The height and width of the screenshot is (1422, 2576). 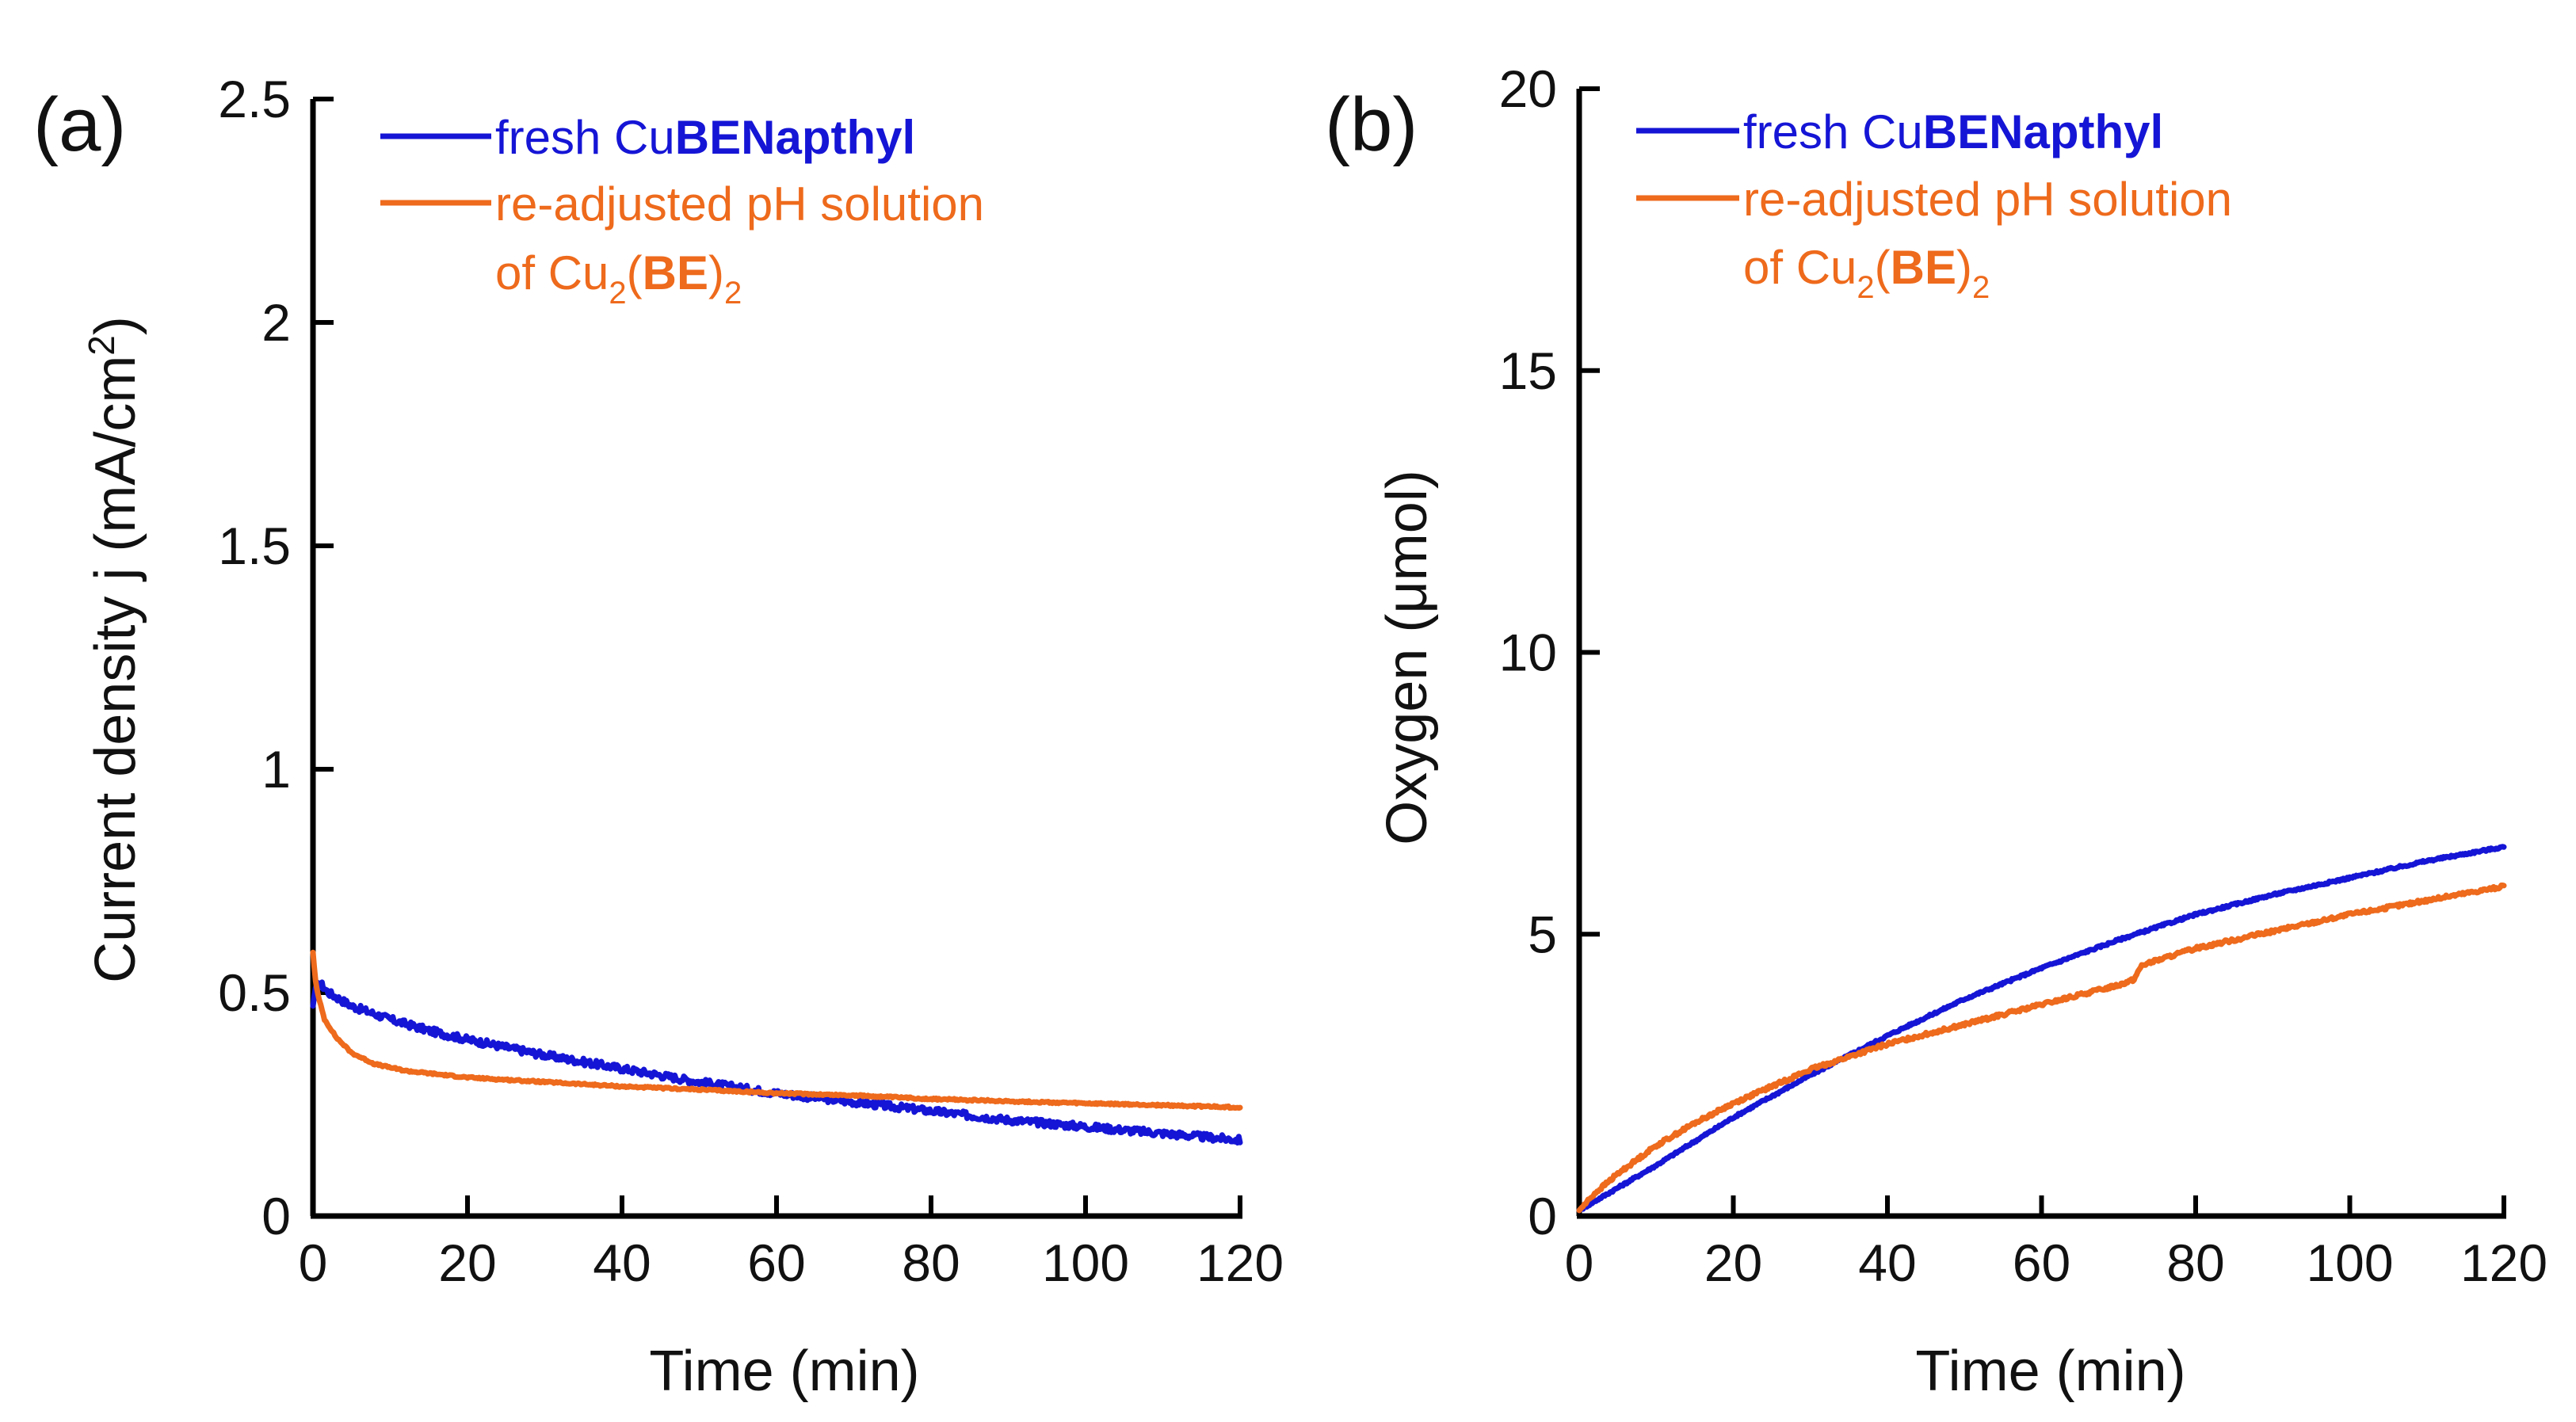 I want to click on panel-a-series-blue-line, so click(x=776, y=1062).